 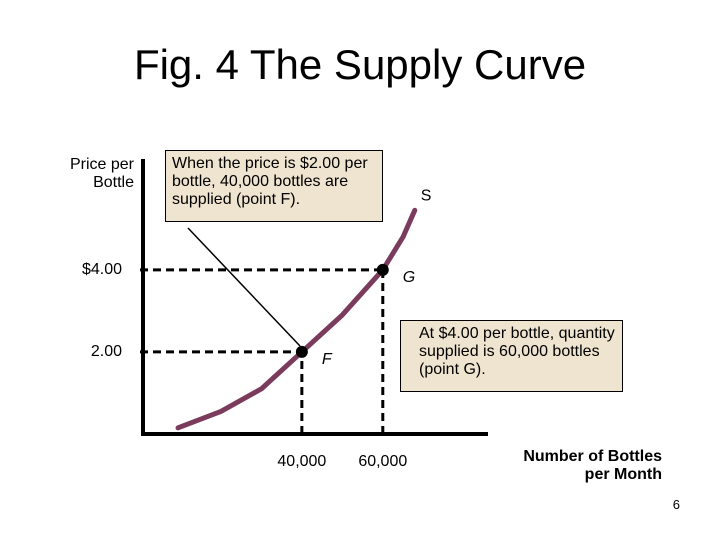 What do you see at coordinates (327, 359) in the screenshot?
I see `point-label: F` at bounding box center [327, 359].